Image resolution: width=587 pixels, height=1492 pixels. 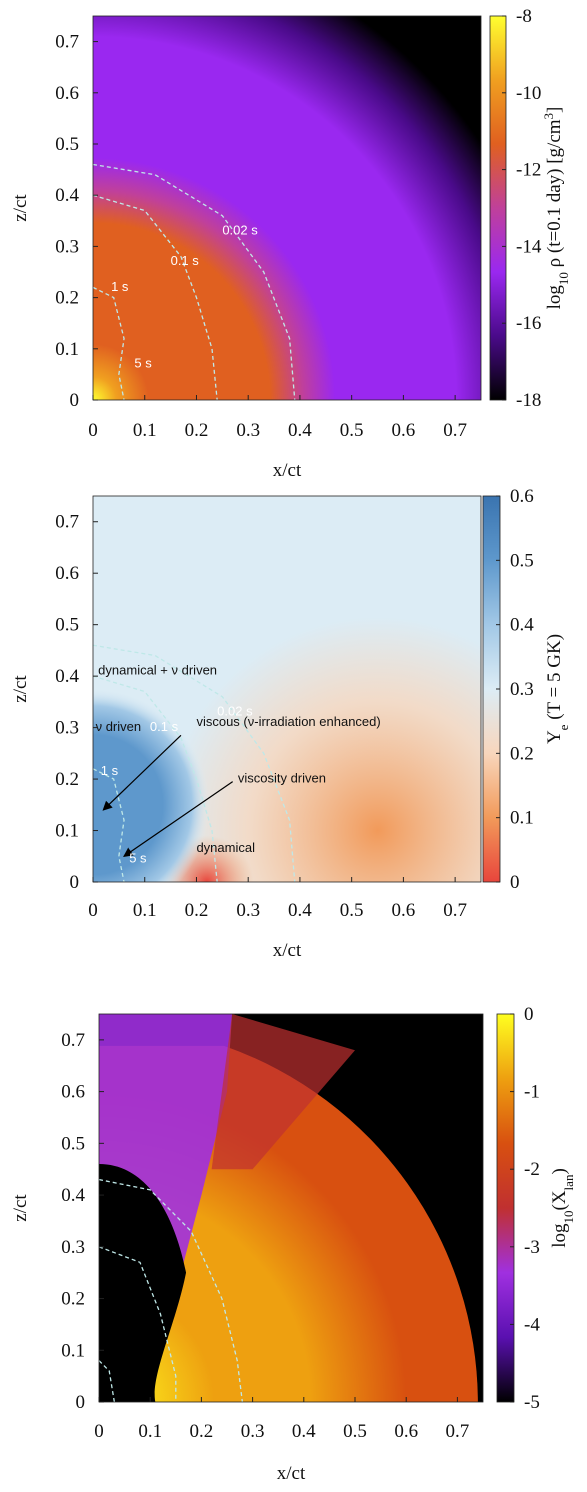 I want to click on colorbar-tick-label: -18, so click(x=528, y=400).